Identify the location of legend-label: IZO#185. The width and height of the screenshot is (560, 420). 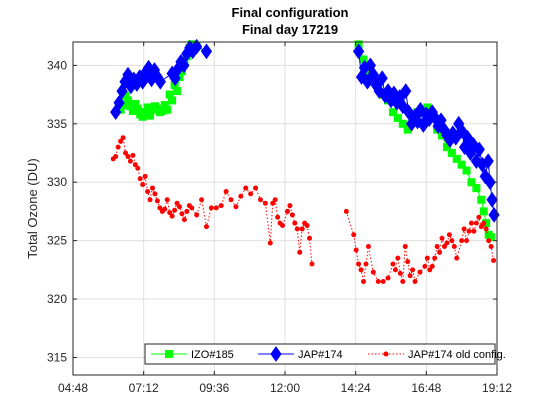
(212, 355).